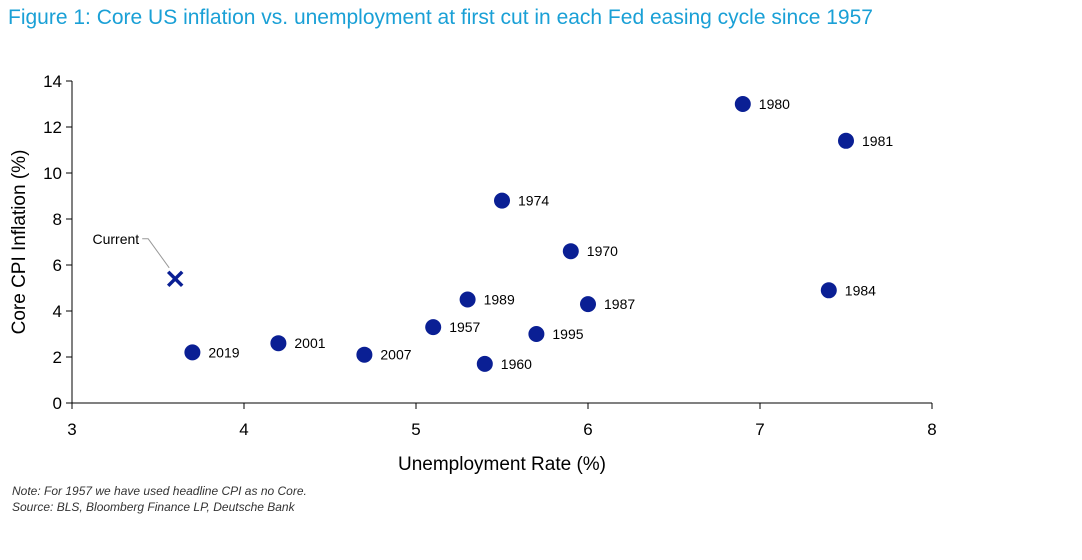  Describe the element at coordinates (192, 352) in the screenshot. I see `data-point-2019` at that location.